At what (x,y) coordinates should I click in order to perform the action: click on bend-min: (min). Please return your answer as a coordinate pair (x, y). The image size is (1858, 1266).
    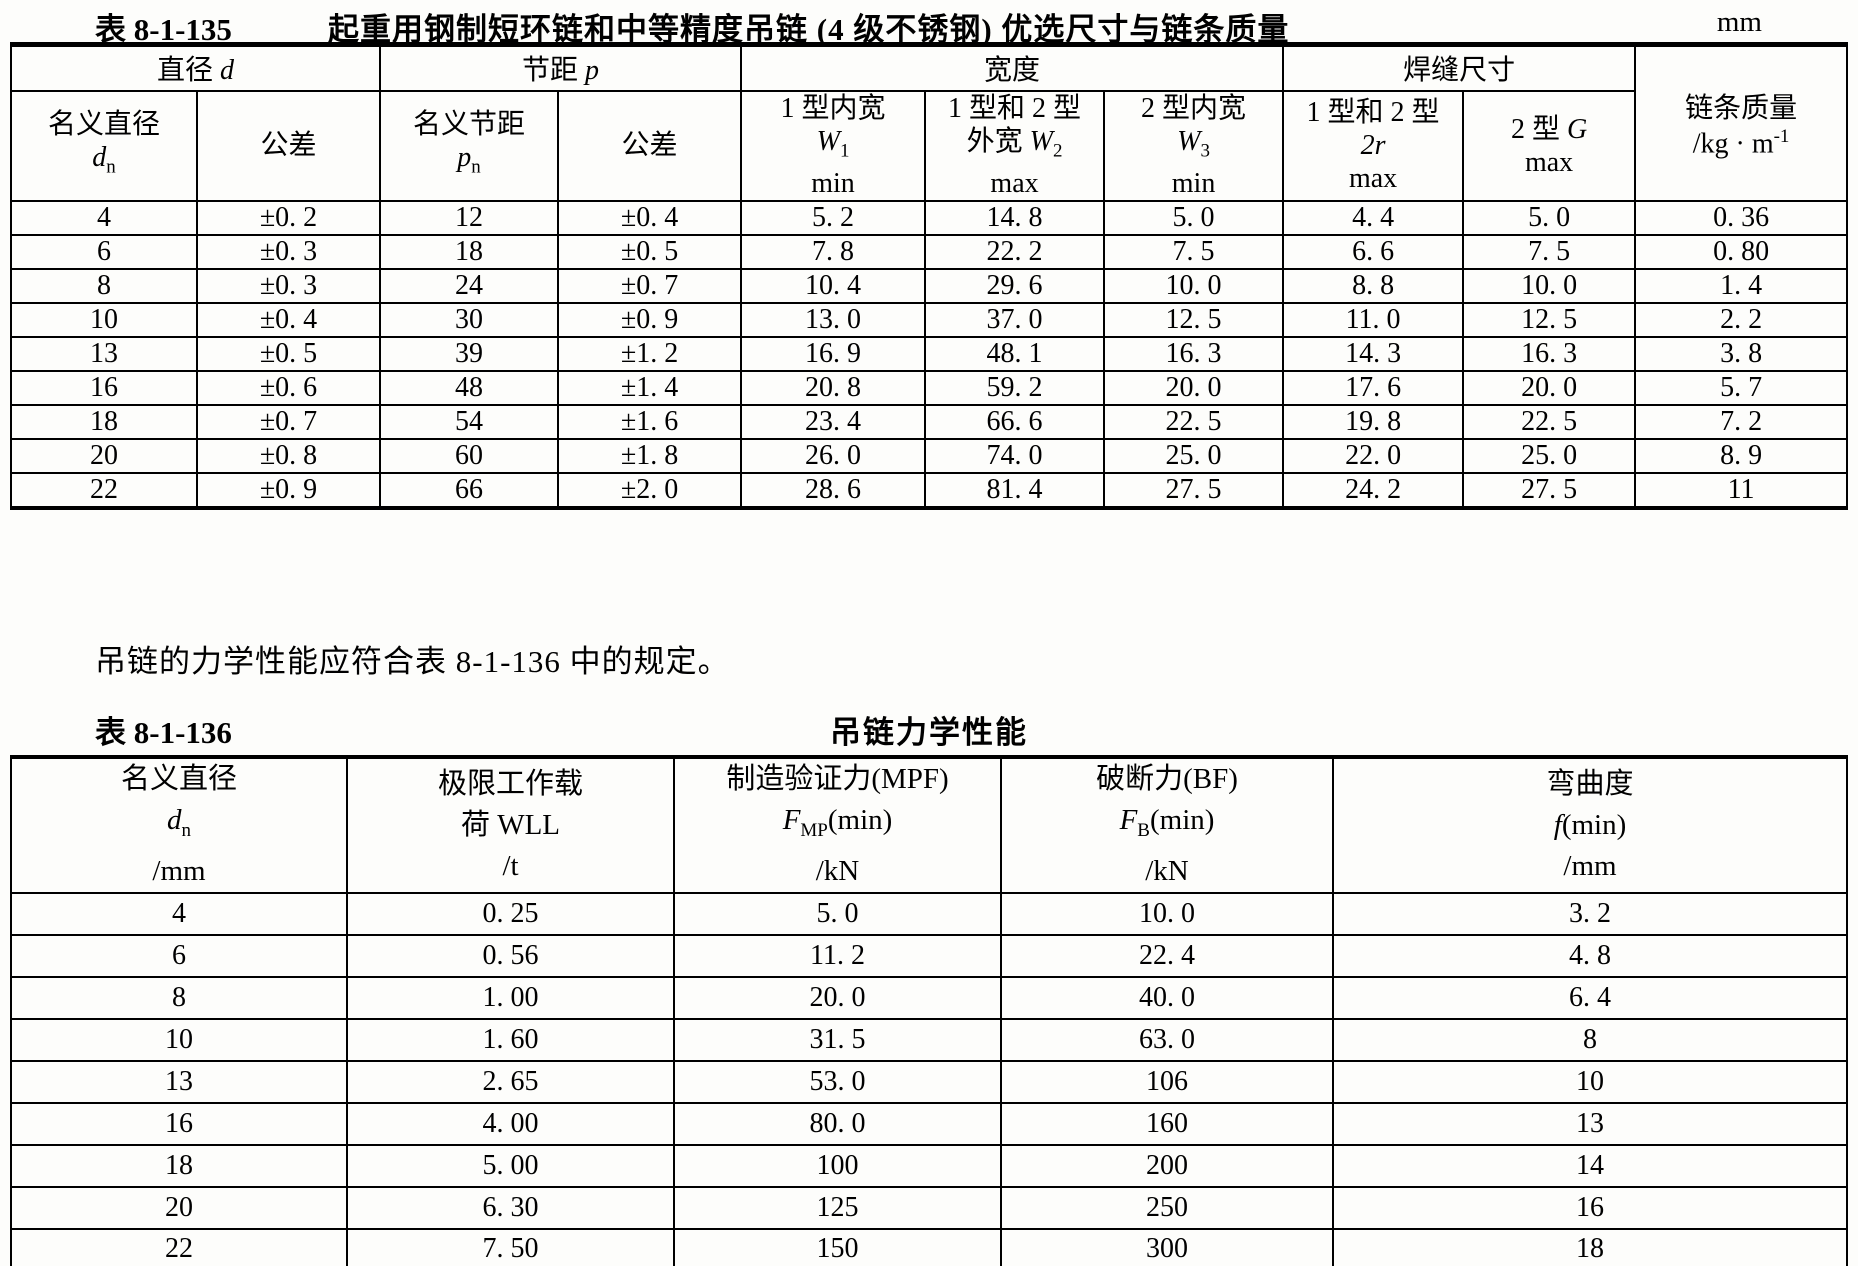
    Looking at the image, I should click on (1594, 824).